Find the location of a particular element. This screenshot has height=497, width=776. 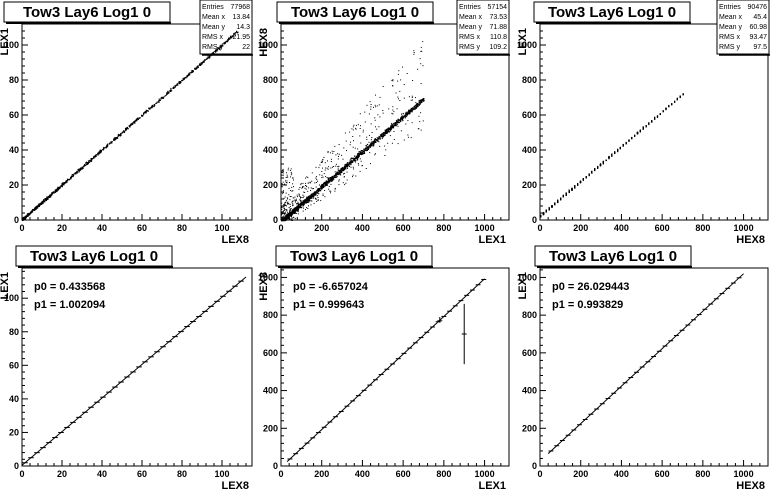

x-axis-label: LEX1 is located at coordinates (492, 240).